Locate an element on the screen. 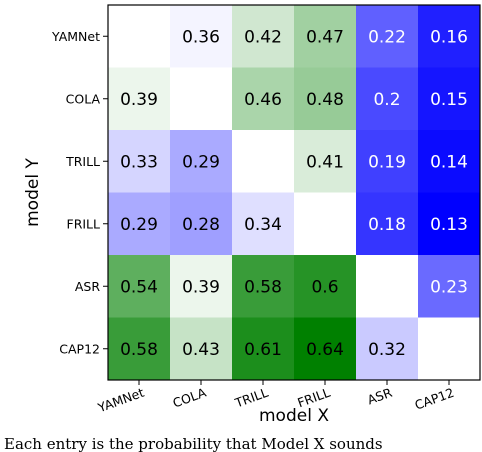 The width and height of the screenshot is (482, 452). cell-value-label: 0.47 is located at coordinates (325, 37).